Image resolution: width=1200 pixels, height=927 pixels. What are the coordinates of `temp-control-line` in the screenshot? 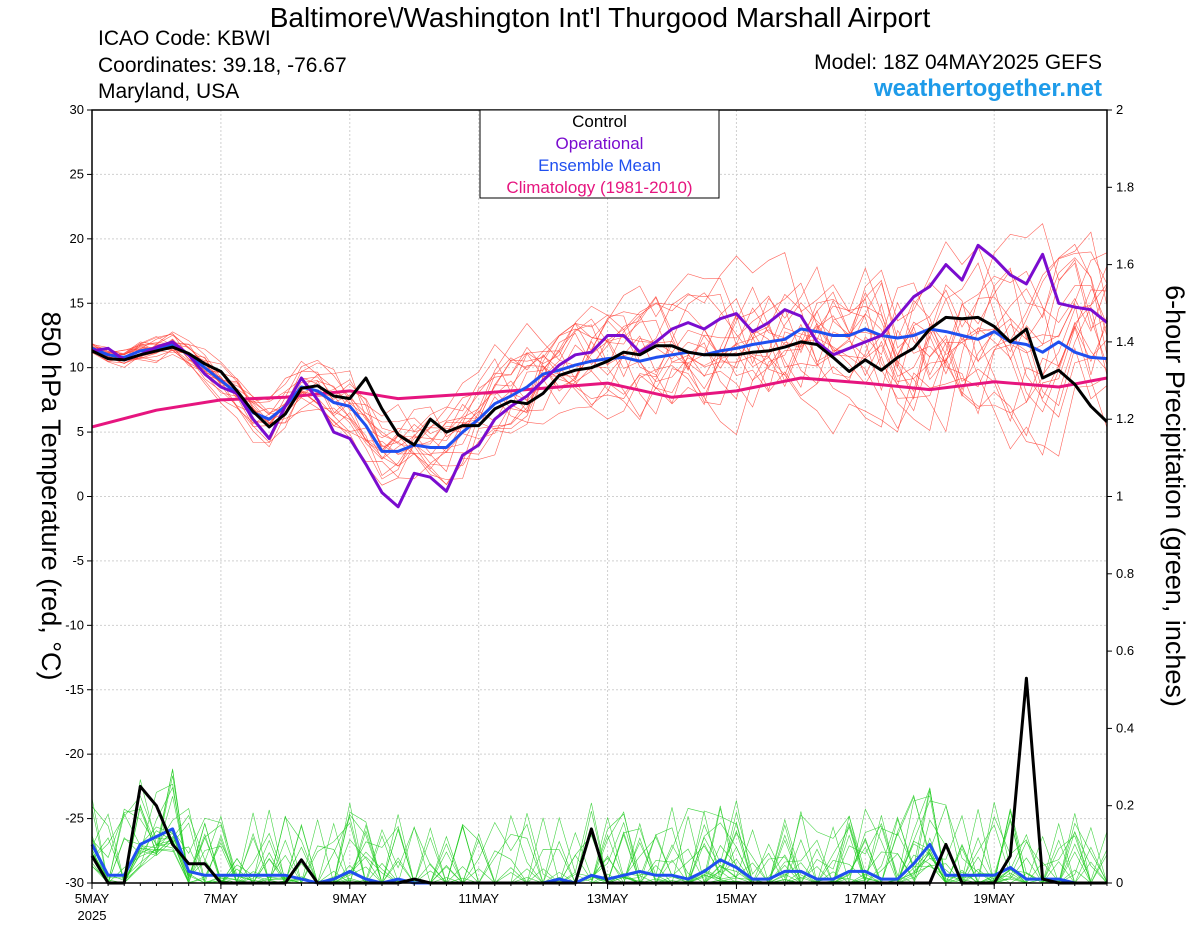 It's located at (600, 381).